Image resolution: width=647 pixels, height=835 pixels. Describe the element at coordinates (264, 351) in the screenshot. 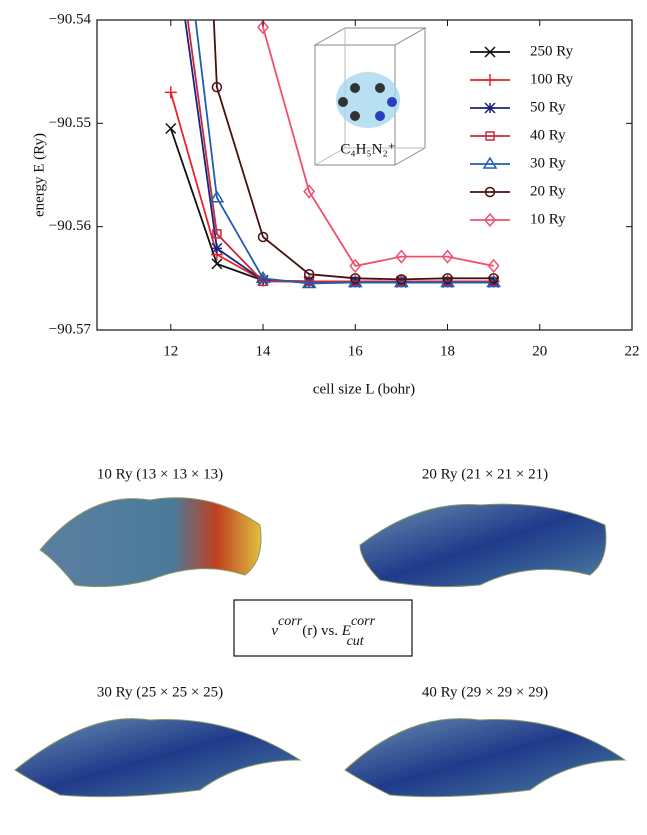

I see `x-tick-label: 14` at that location.